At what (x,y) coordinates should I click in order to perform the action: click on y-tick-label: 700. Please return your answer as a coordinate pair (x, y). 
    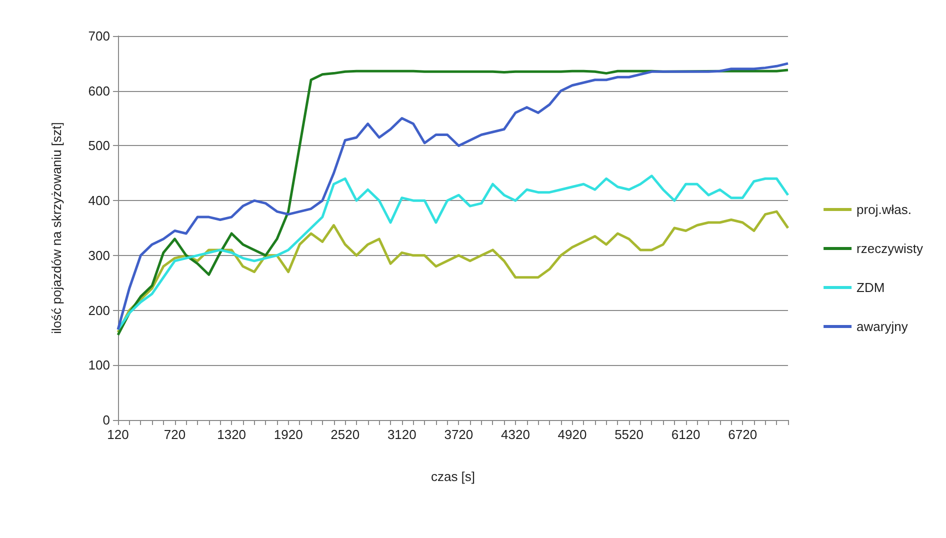
    Looking at the image, I should click on (99, 36).